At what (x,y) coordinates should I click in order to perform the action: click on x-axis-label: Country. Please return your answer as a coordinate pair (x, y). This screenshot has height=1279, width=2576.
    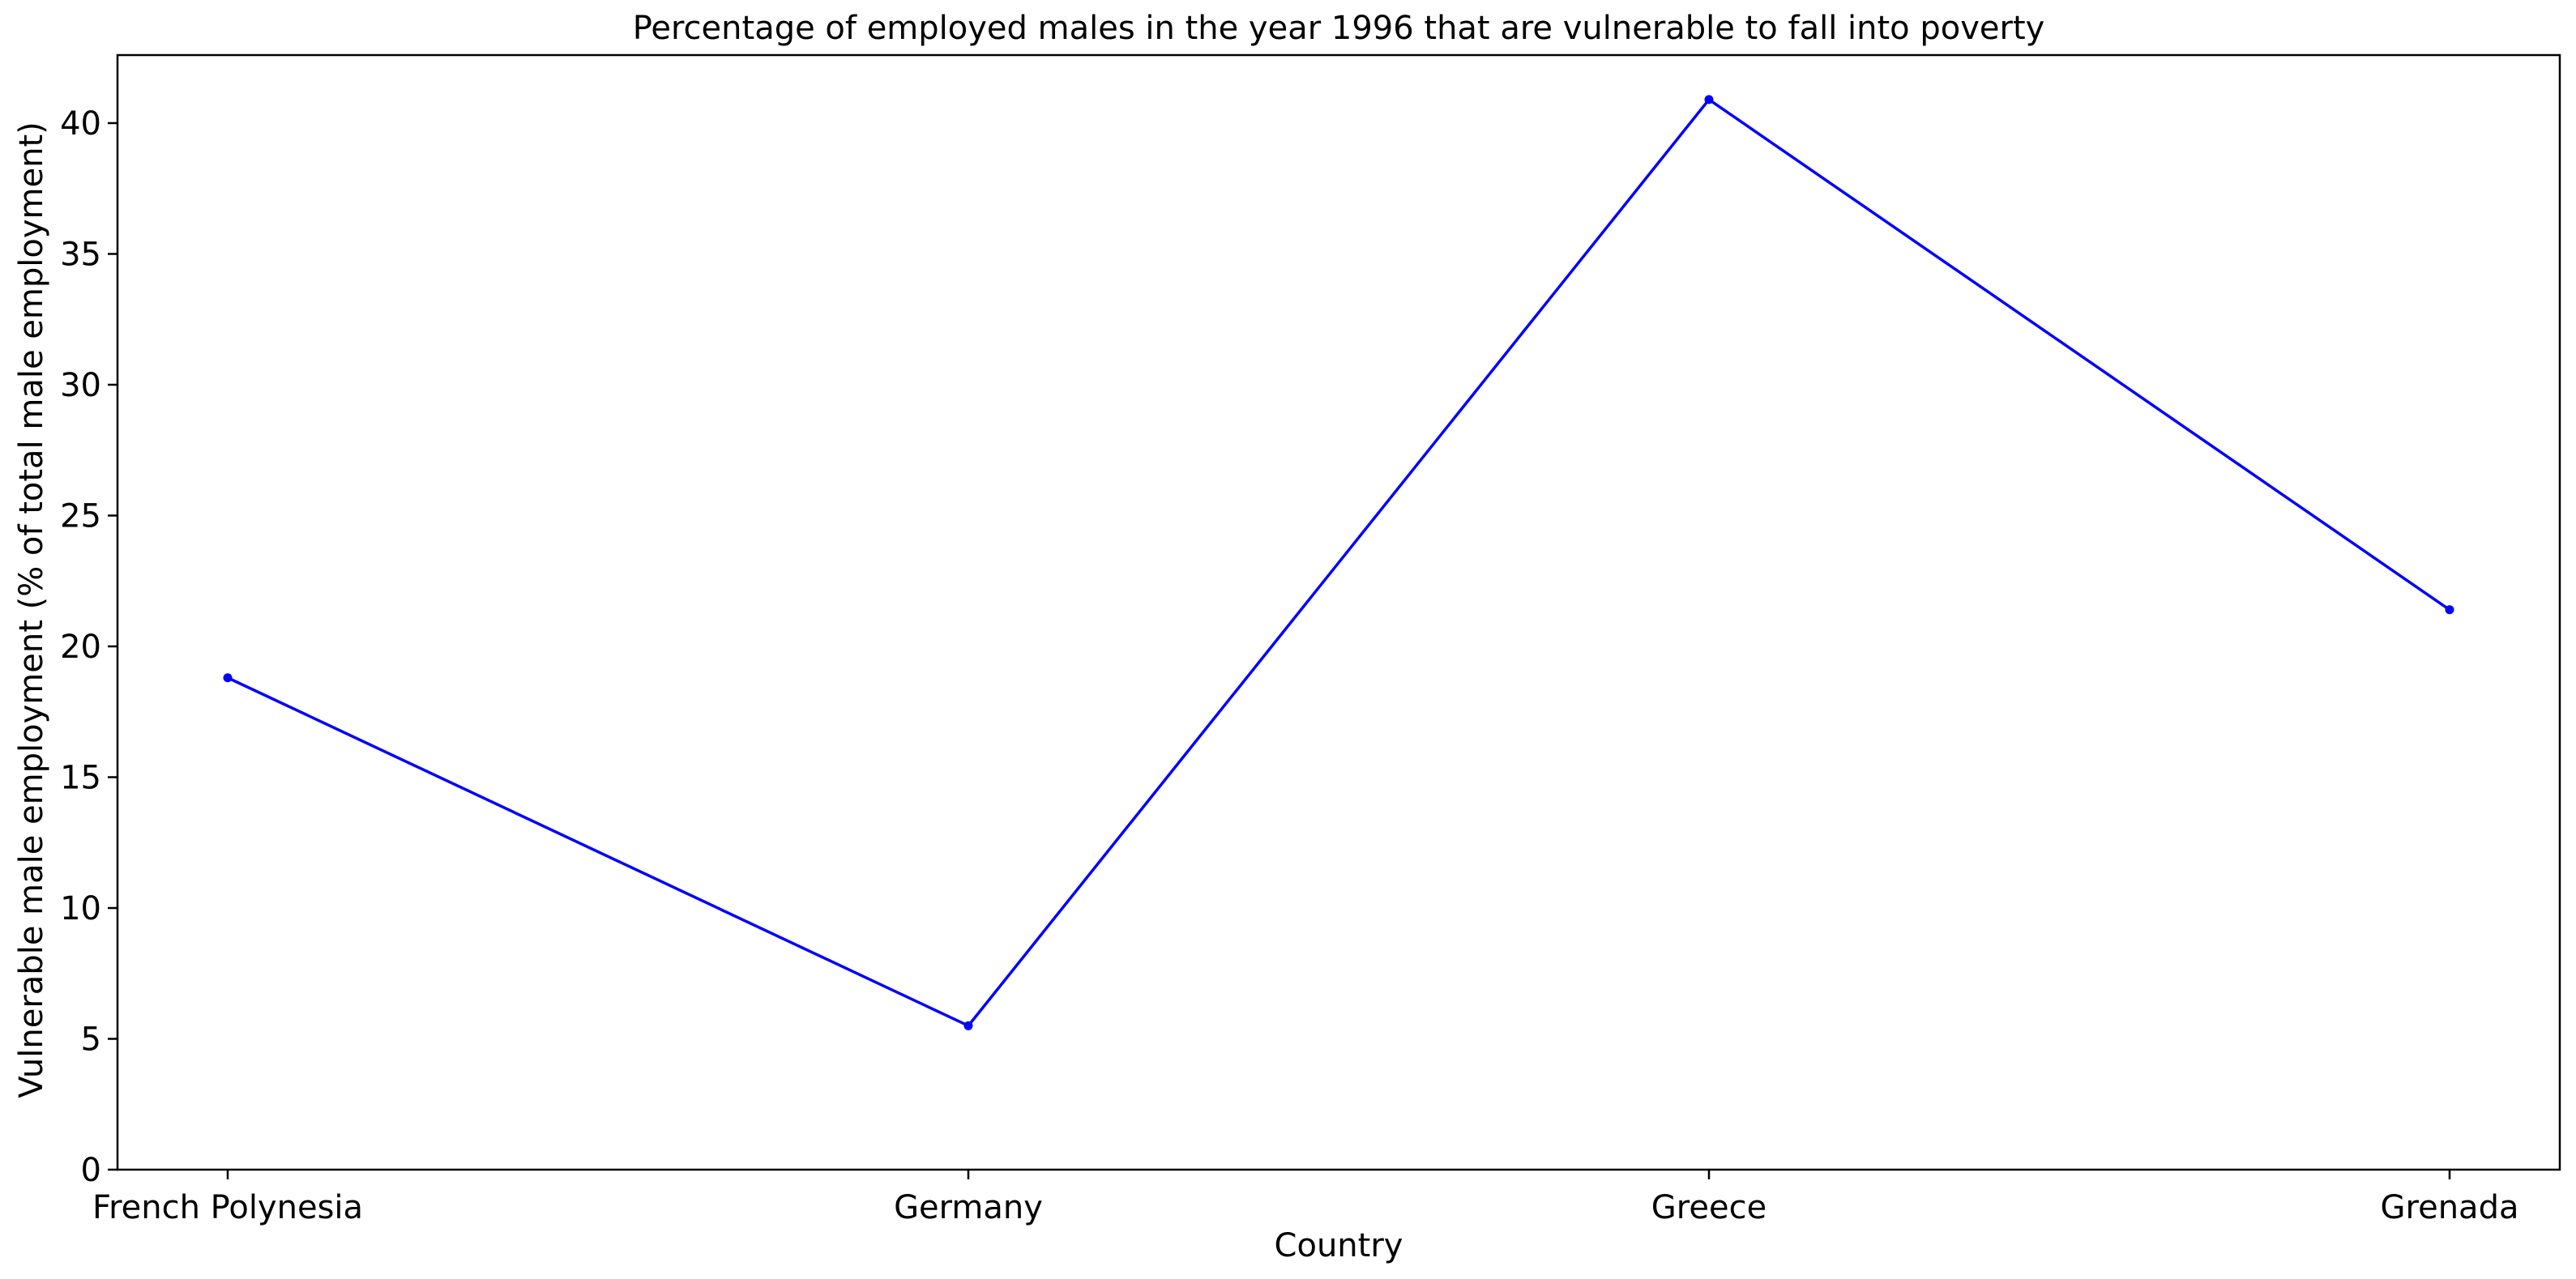
    Looking at the image, I should click on (1339, 1245).